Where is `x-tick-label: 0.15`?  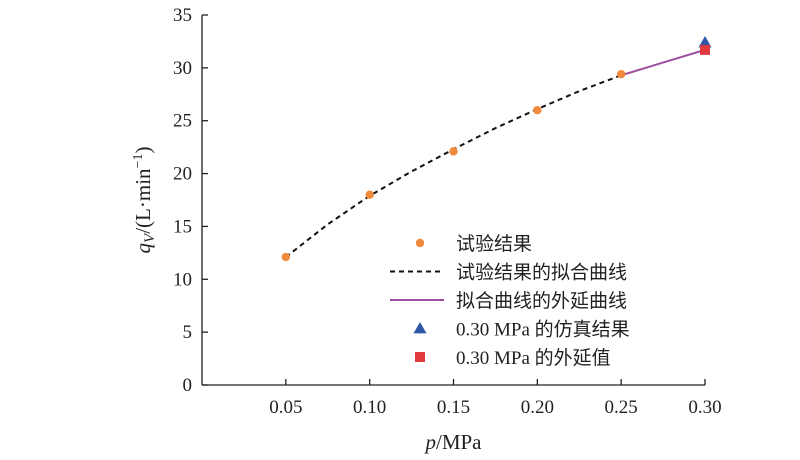 x-tick-label: 0.15 is located at coordinates (453, 407).